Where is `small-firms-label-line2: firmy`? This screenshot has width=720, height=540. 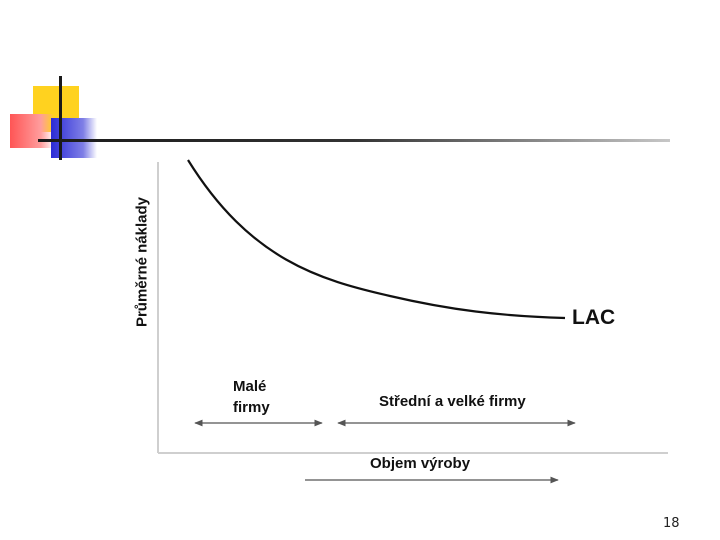
small-firms-label-line2: firmy is located at coordinates (251, 407).